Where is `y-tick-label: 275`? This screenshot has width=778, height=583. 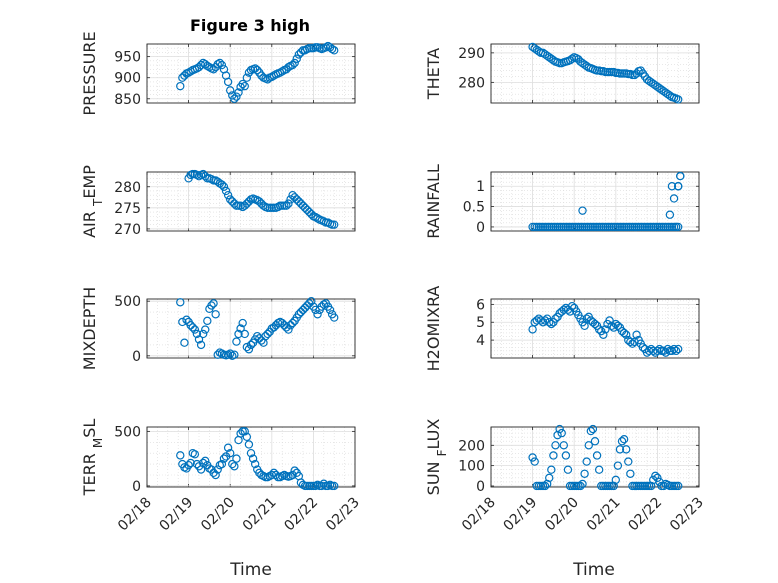
y-tick-label: 275 is located at coordinates (127, 209).